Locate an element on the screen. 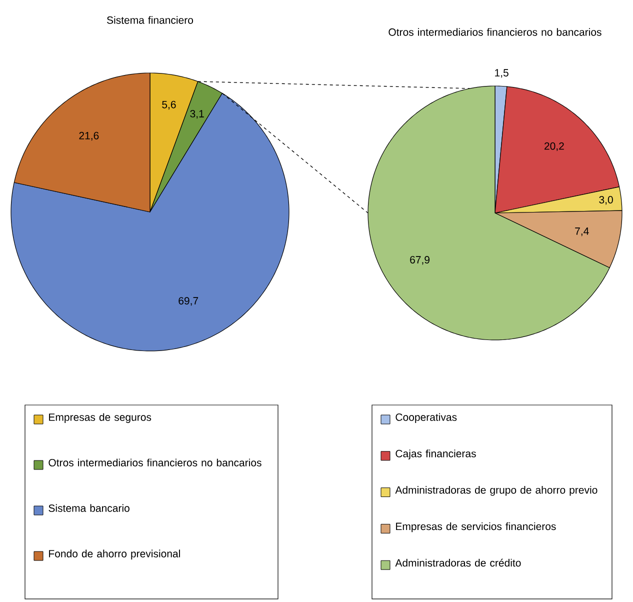  legend-label: Otros intermediarios financieros no bancarios is located at coordinates (155, 462).